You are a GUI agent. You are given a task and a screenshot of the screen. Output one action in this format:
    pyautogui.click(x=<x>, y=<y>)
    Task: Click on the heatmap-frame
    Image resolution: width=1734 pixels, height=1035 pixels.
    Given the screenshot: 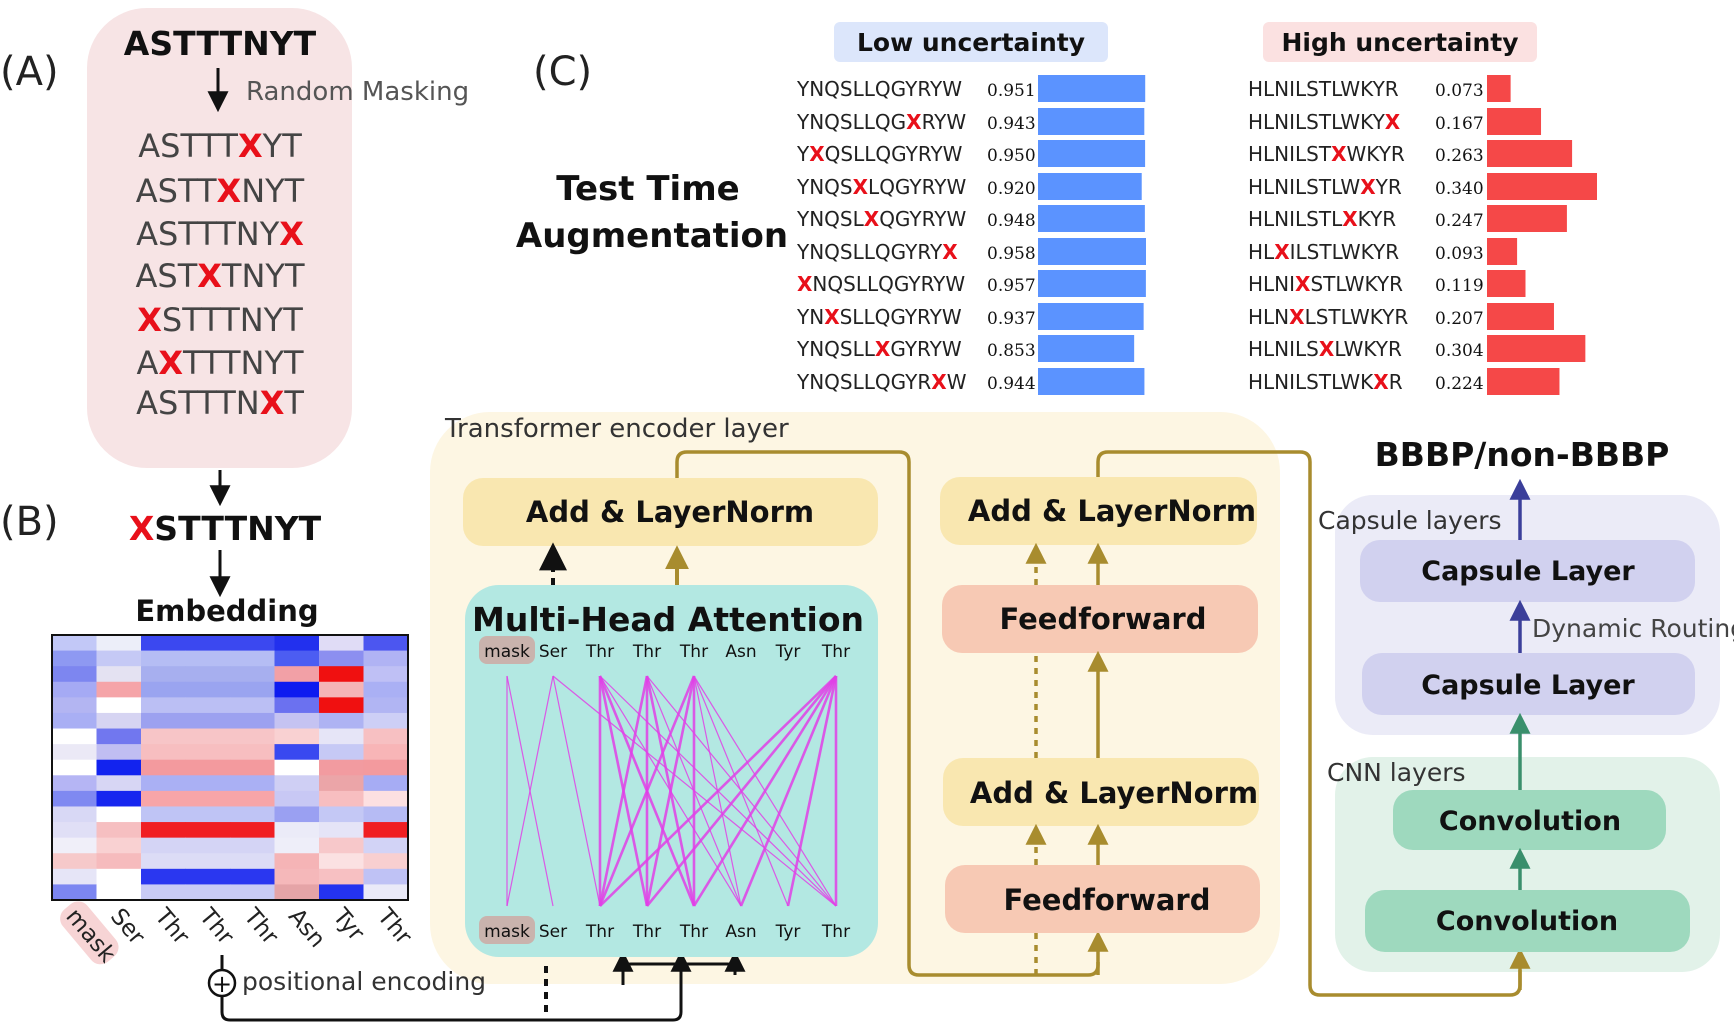 What is the action you would take?
    pyautogui.click(x=230, y=767)
    